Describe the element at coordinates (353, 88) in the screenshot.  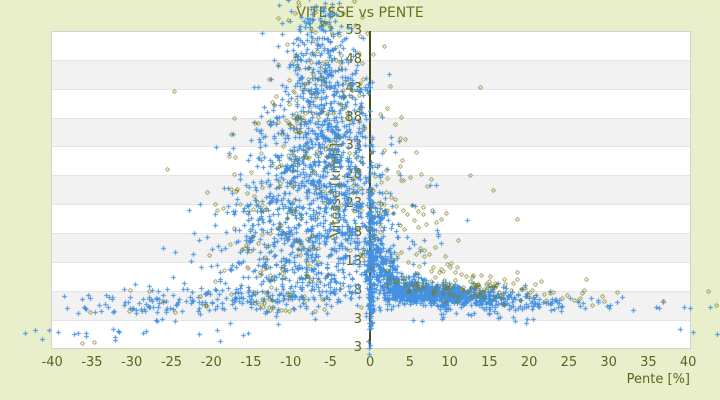
I see `y-tick-label: 43` at that location.